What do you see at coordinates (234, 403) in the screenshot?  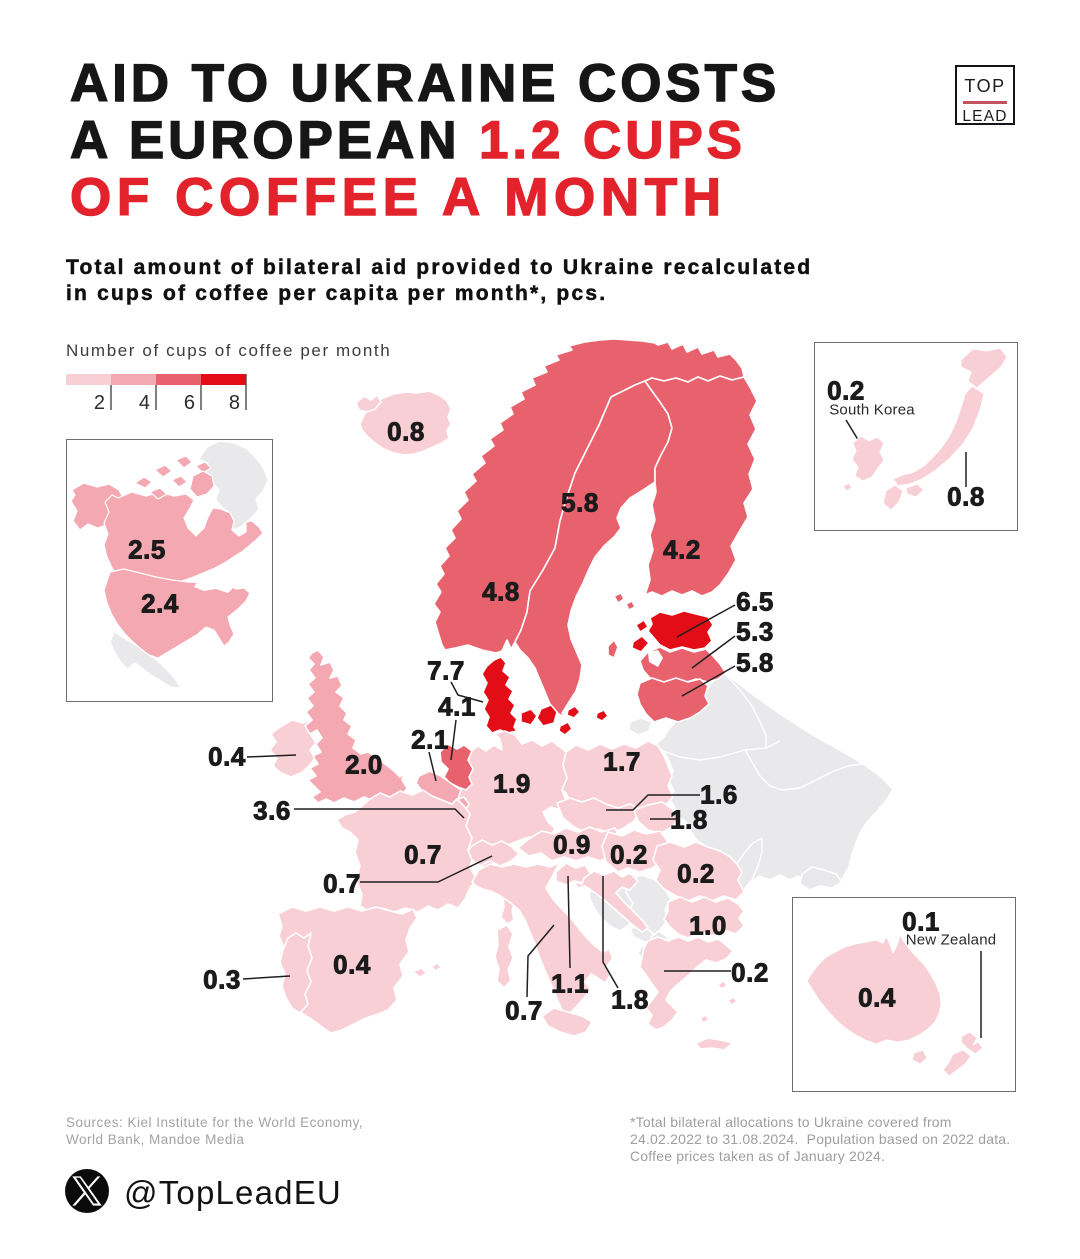 I see `svg-text: 8` at bounding box center [234, 403].